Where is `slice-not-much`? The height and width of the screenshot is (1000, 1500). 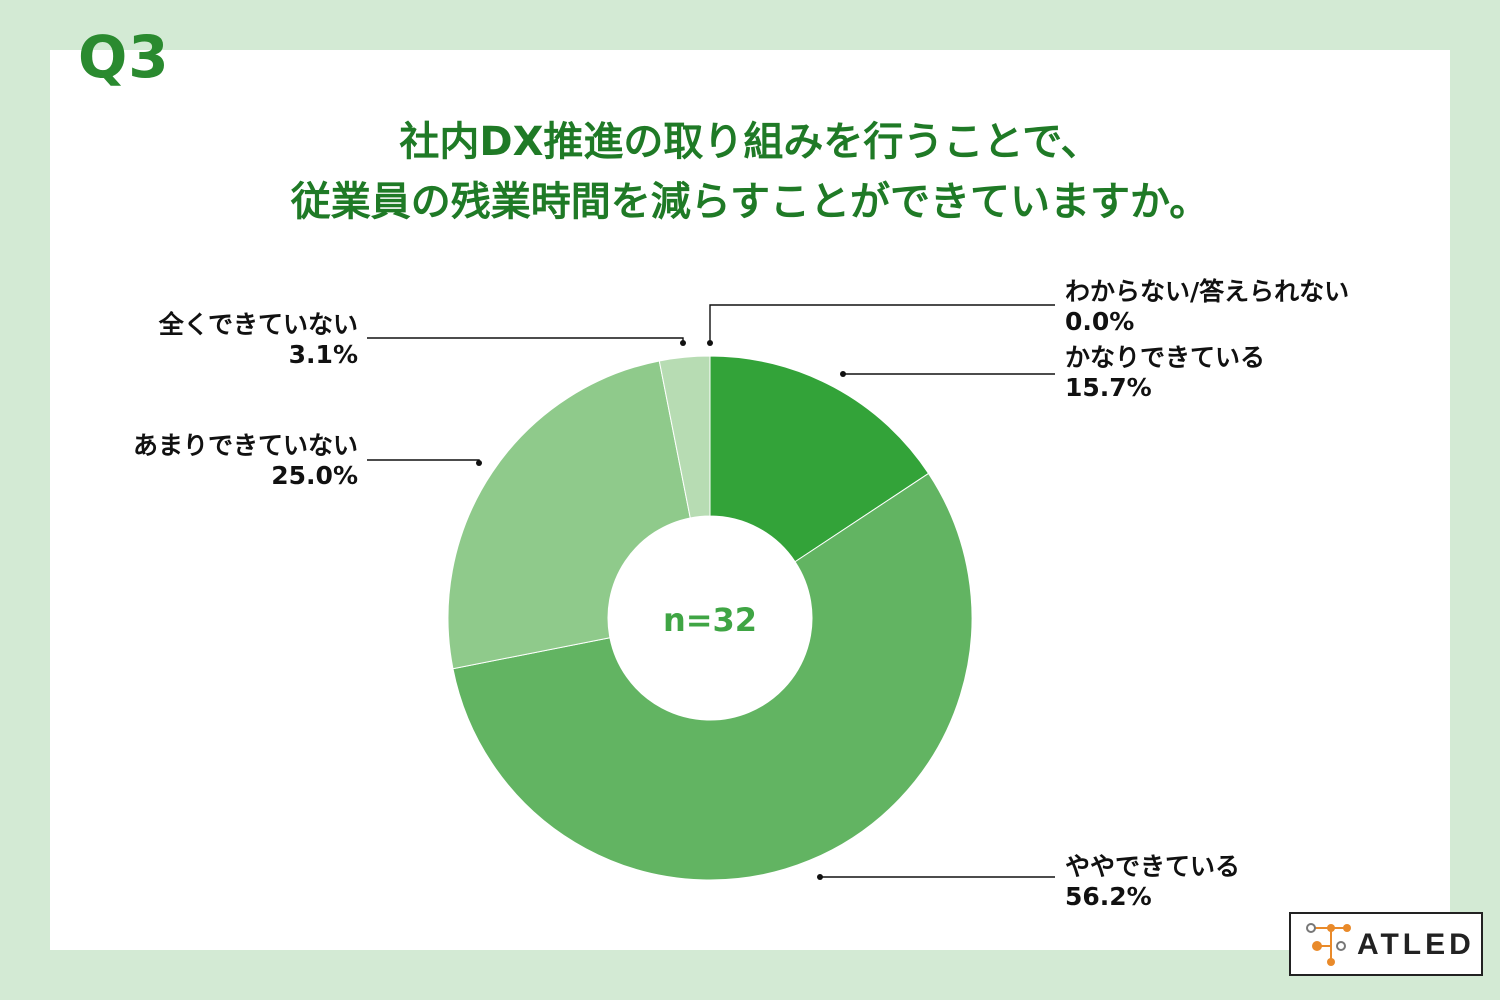
slice-not-much is located at coordinates (569, 515).